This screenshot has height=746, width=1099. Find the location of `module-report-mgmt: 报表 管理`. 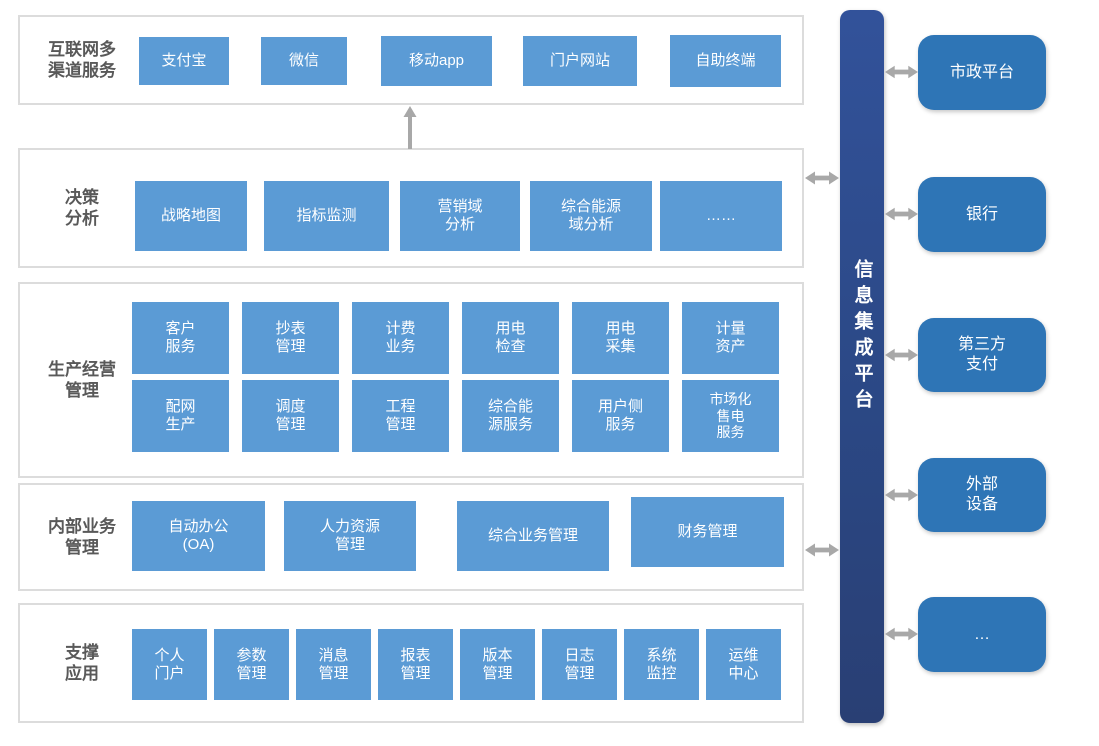

module-report-mgmt: 报表 管理 is located at coordinates (415, 664).